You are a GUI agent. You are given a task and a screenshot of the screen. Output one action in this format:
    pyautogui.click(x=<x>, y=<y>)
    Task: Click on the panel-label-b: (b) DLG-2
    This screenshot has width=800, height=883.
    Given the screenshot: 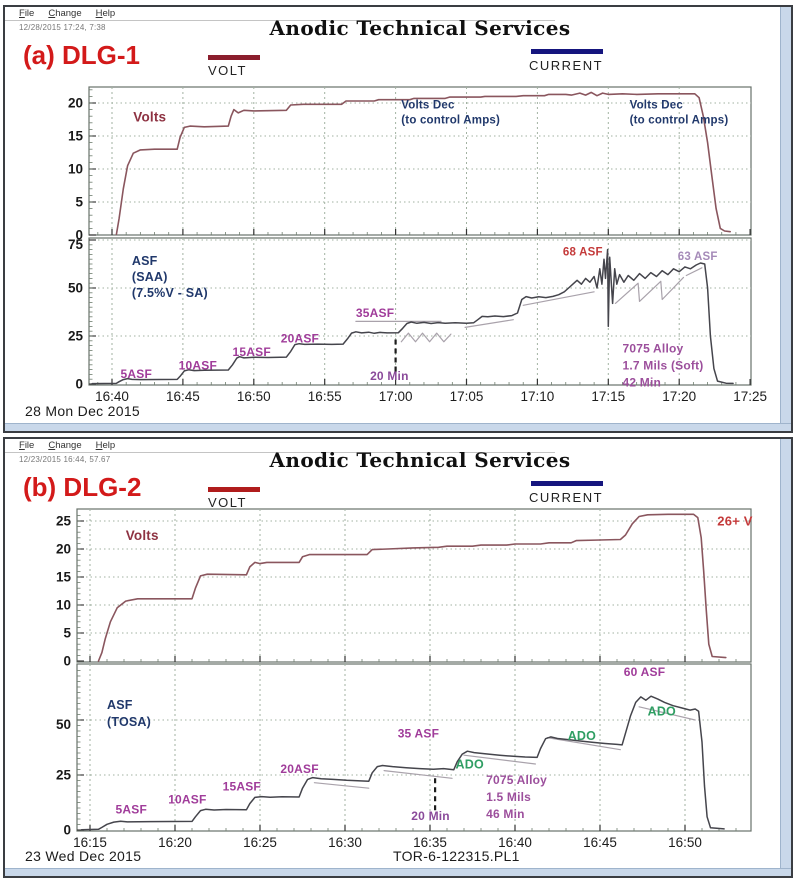 What is the action you would take?
    pyautogui.click(x=82, y=487)
    